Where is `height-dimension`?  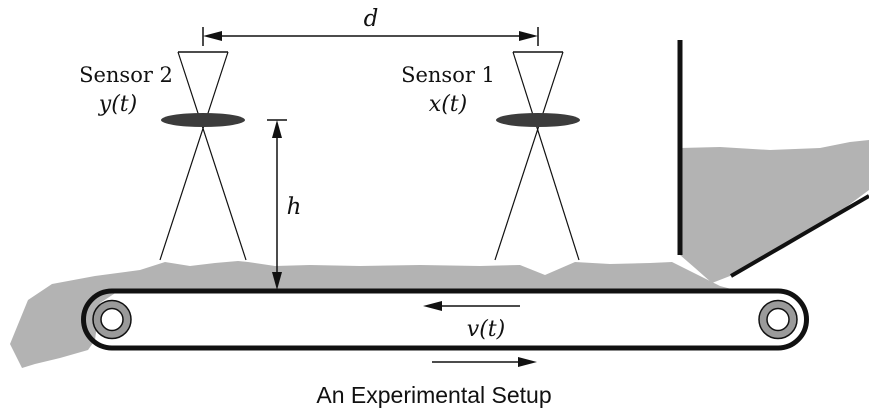 height-dimension is located at coordinates (277, 204).